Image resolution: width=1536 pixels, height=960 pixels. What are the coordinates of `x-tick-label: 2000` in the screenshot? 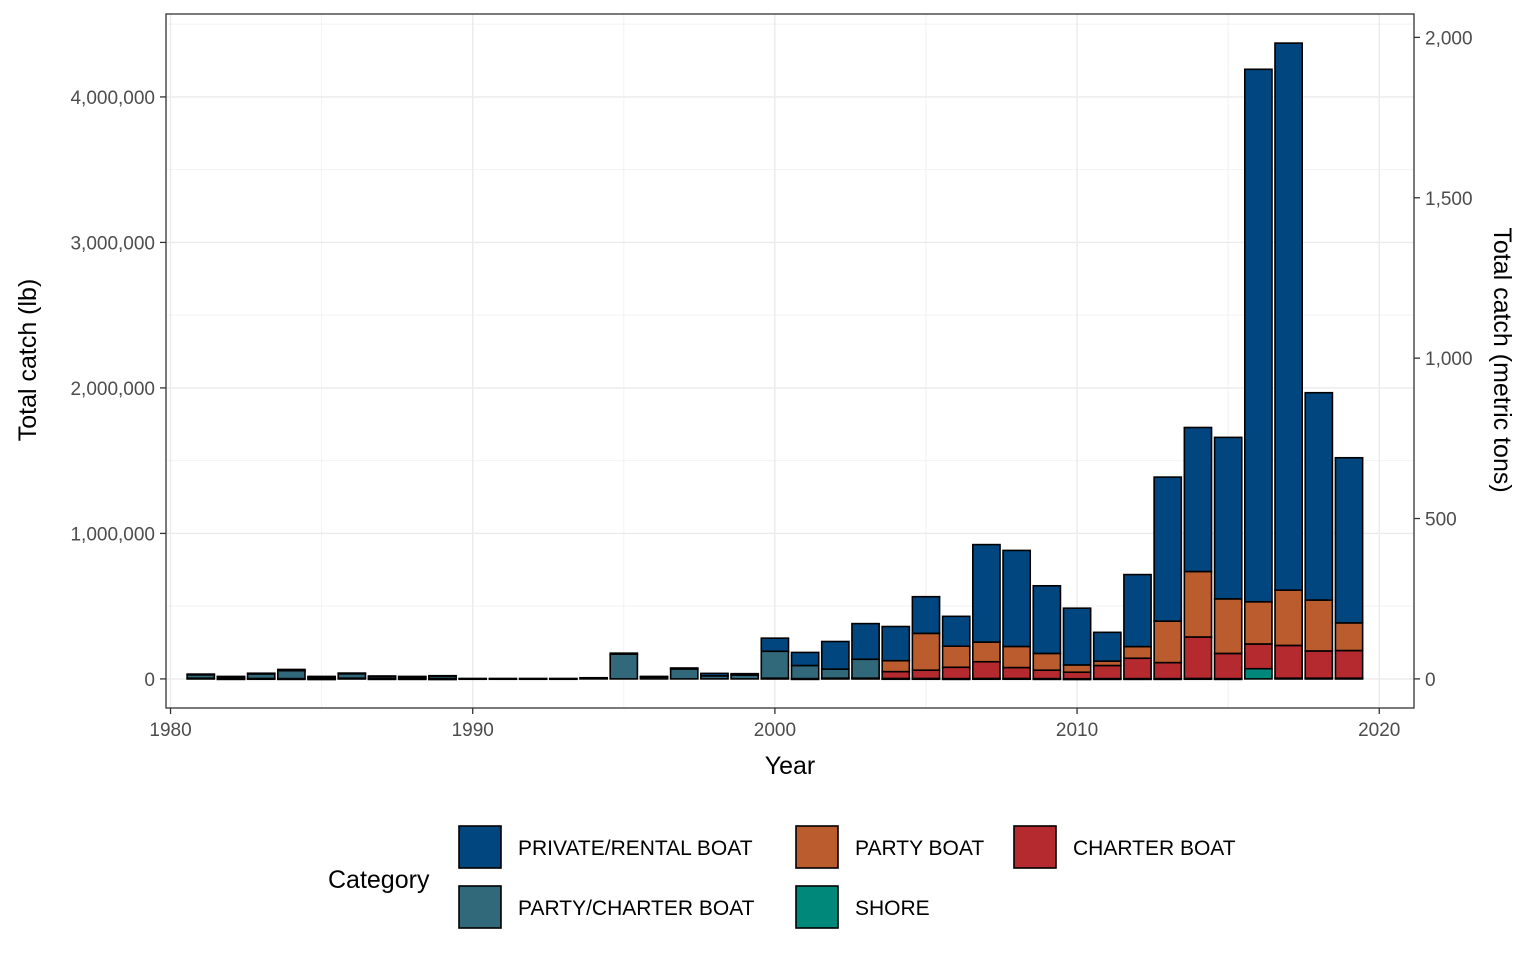 It's located at (775, 730).